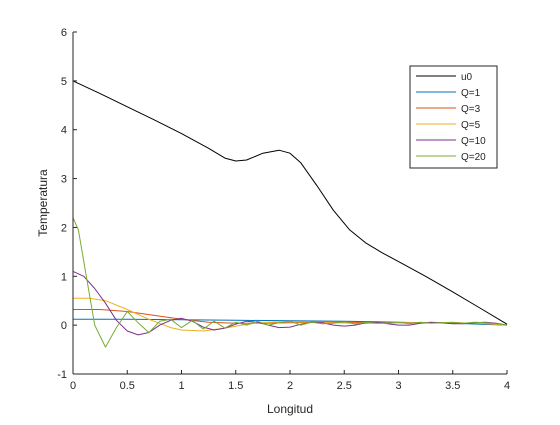  What do you see at coordinates (471, 93) in the screenshot?
I see `legend-label: Q=1` at bounding box center [471, 93].